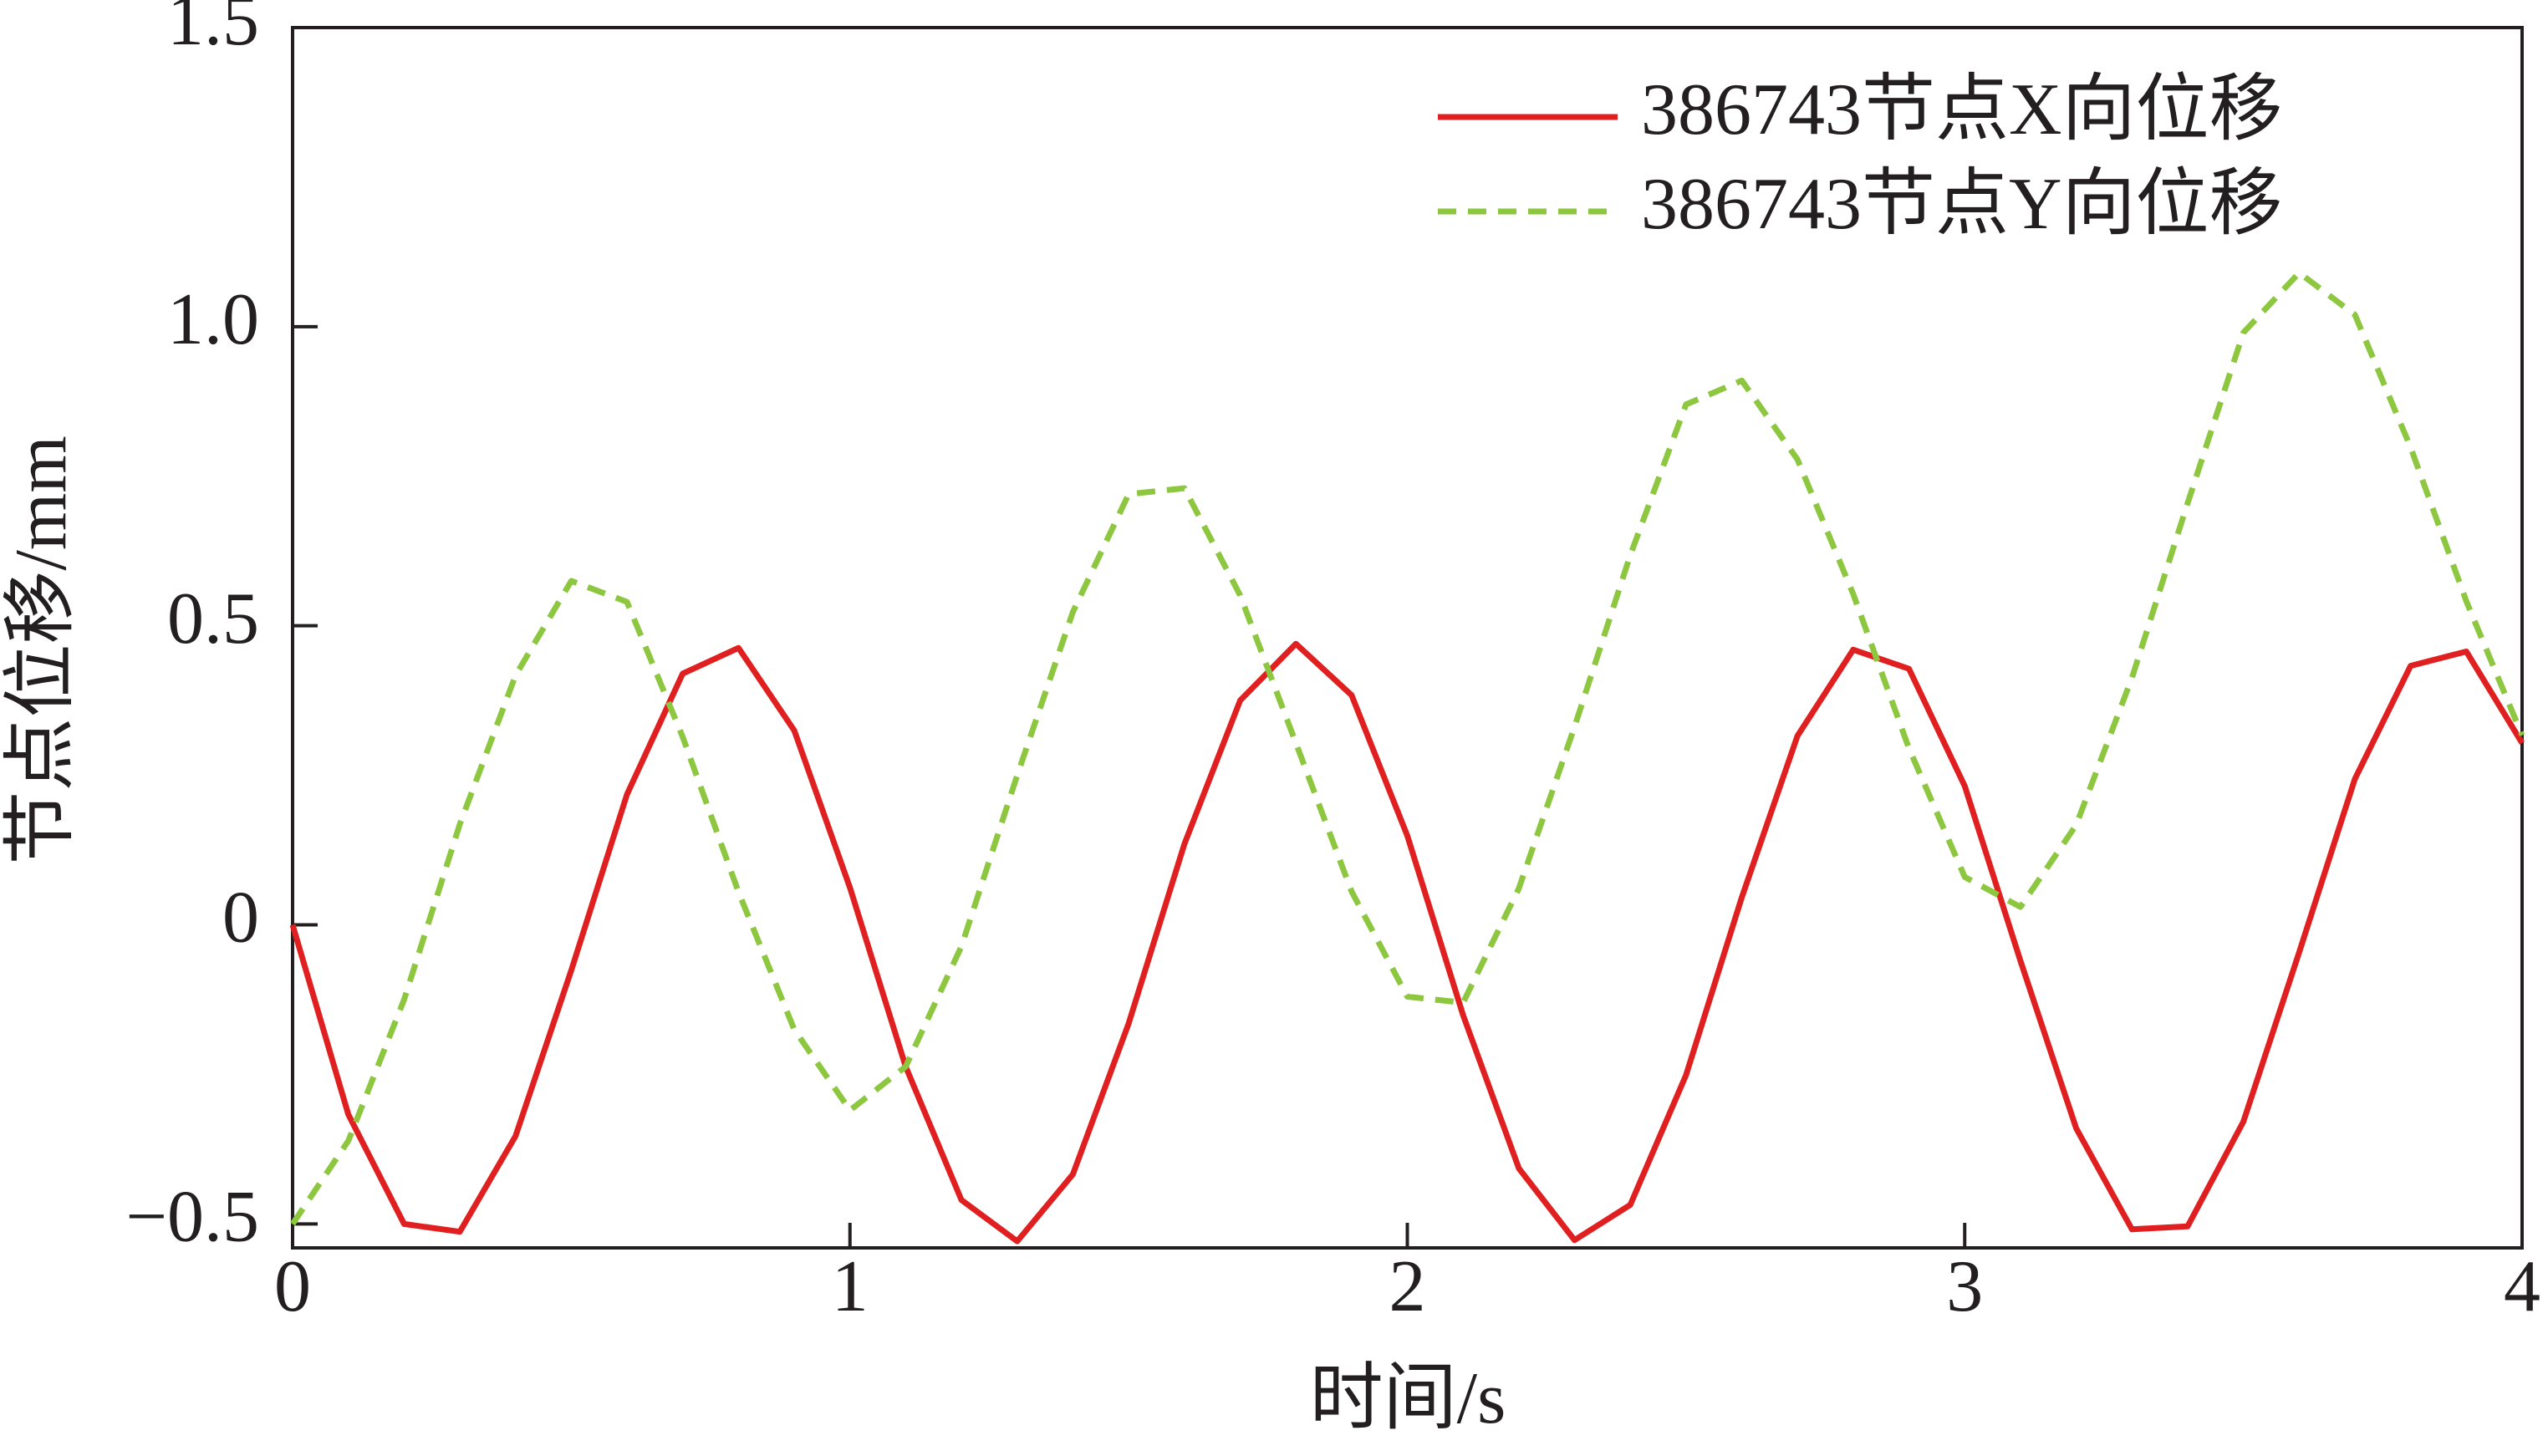 The image size is (2548, 1456). Describe the element at coordinates (1407, 1286) in the screenshot. I see `x-tick-label: 2` at that location.